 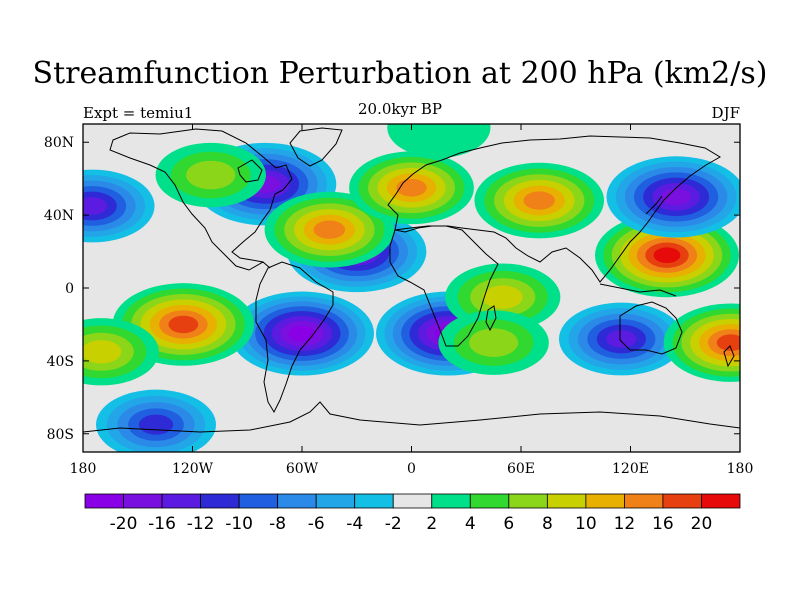 What do you see at coordinates (201, 199) in the screenshot?
I see `coastline-north-america` at bounding box center [201, 199].